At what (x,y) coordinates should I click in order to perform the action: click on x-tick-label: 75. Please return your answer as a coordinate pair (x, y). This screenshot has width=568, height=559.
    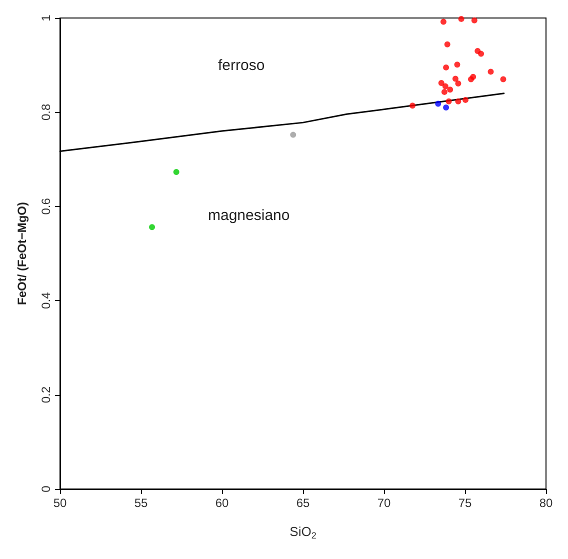
    Looking at the image, I should click on (465, 503).